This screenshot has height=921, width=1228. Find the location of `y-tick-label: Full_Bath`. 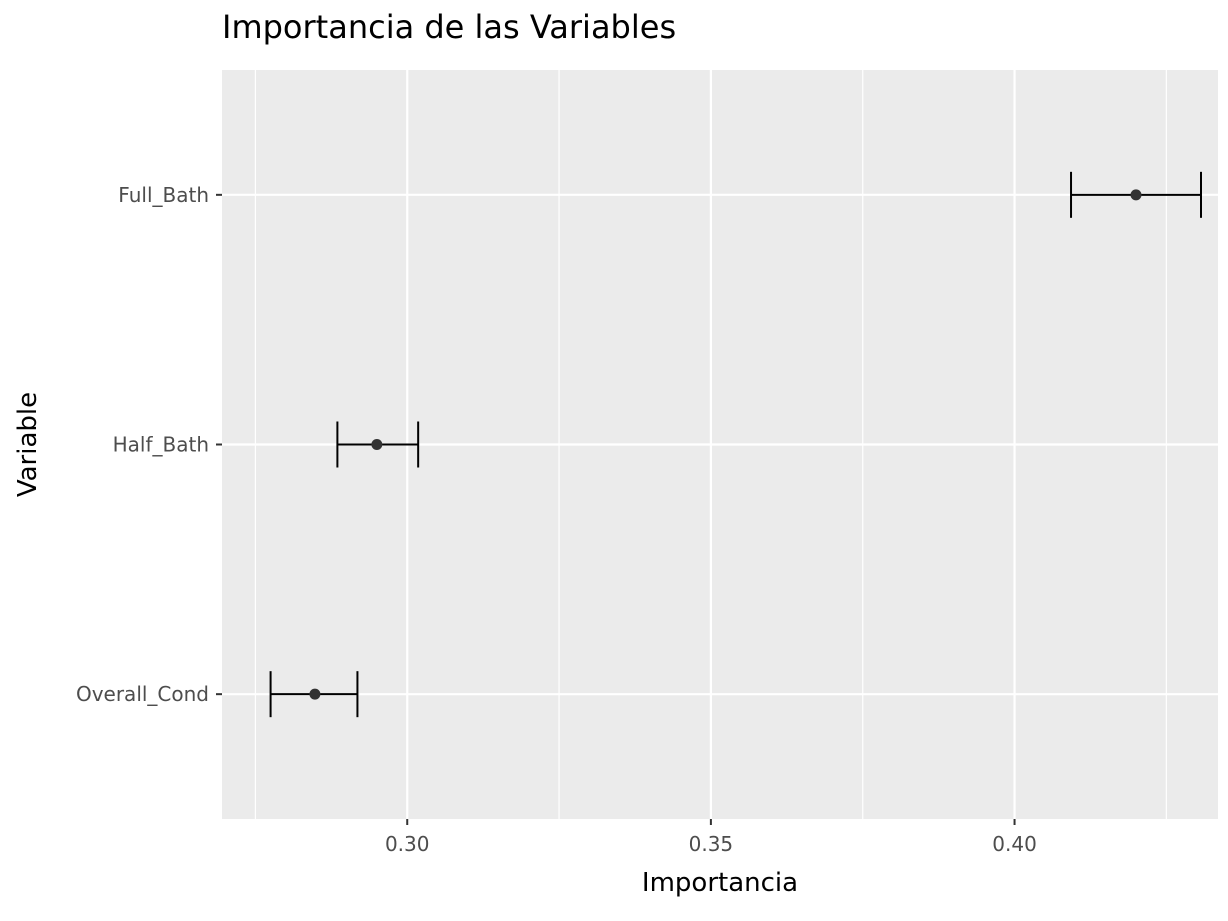

y-tick-label: Full_Bath is located at coordinates (163, 195).